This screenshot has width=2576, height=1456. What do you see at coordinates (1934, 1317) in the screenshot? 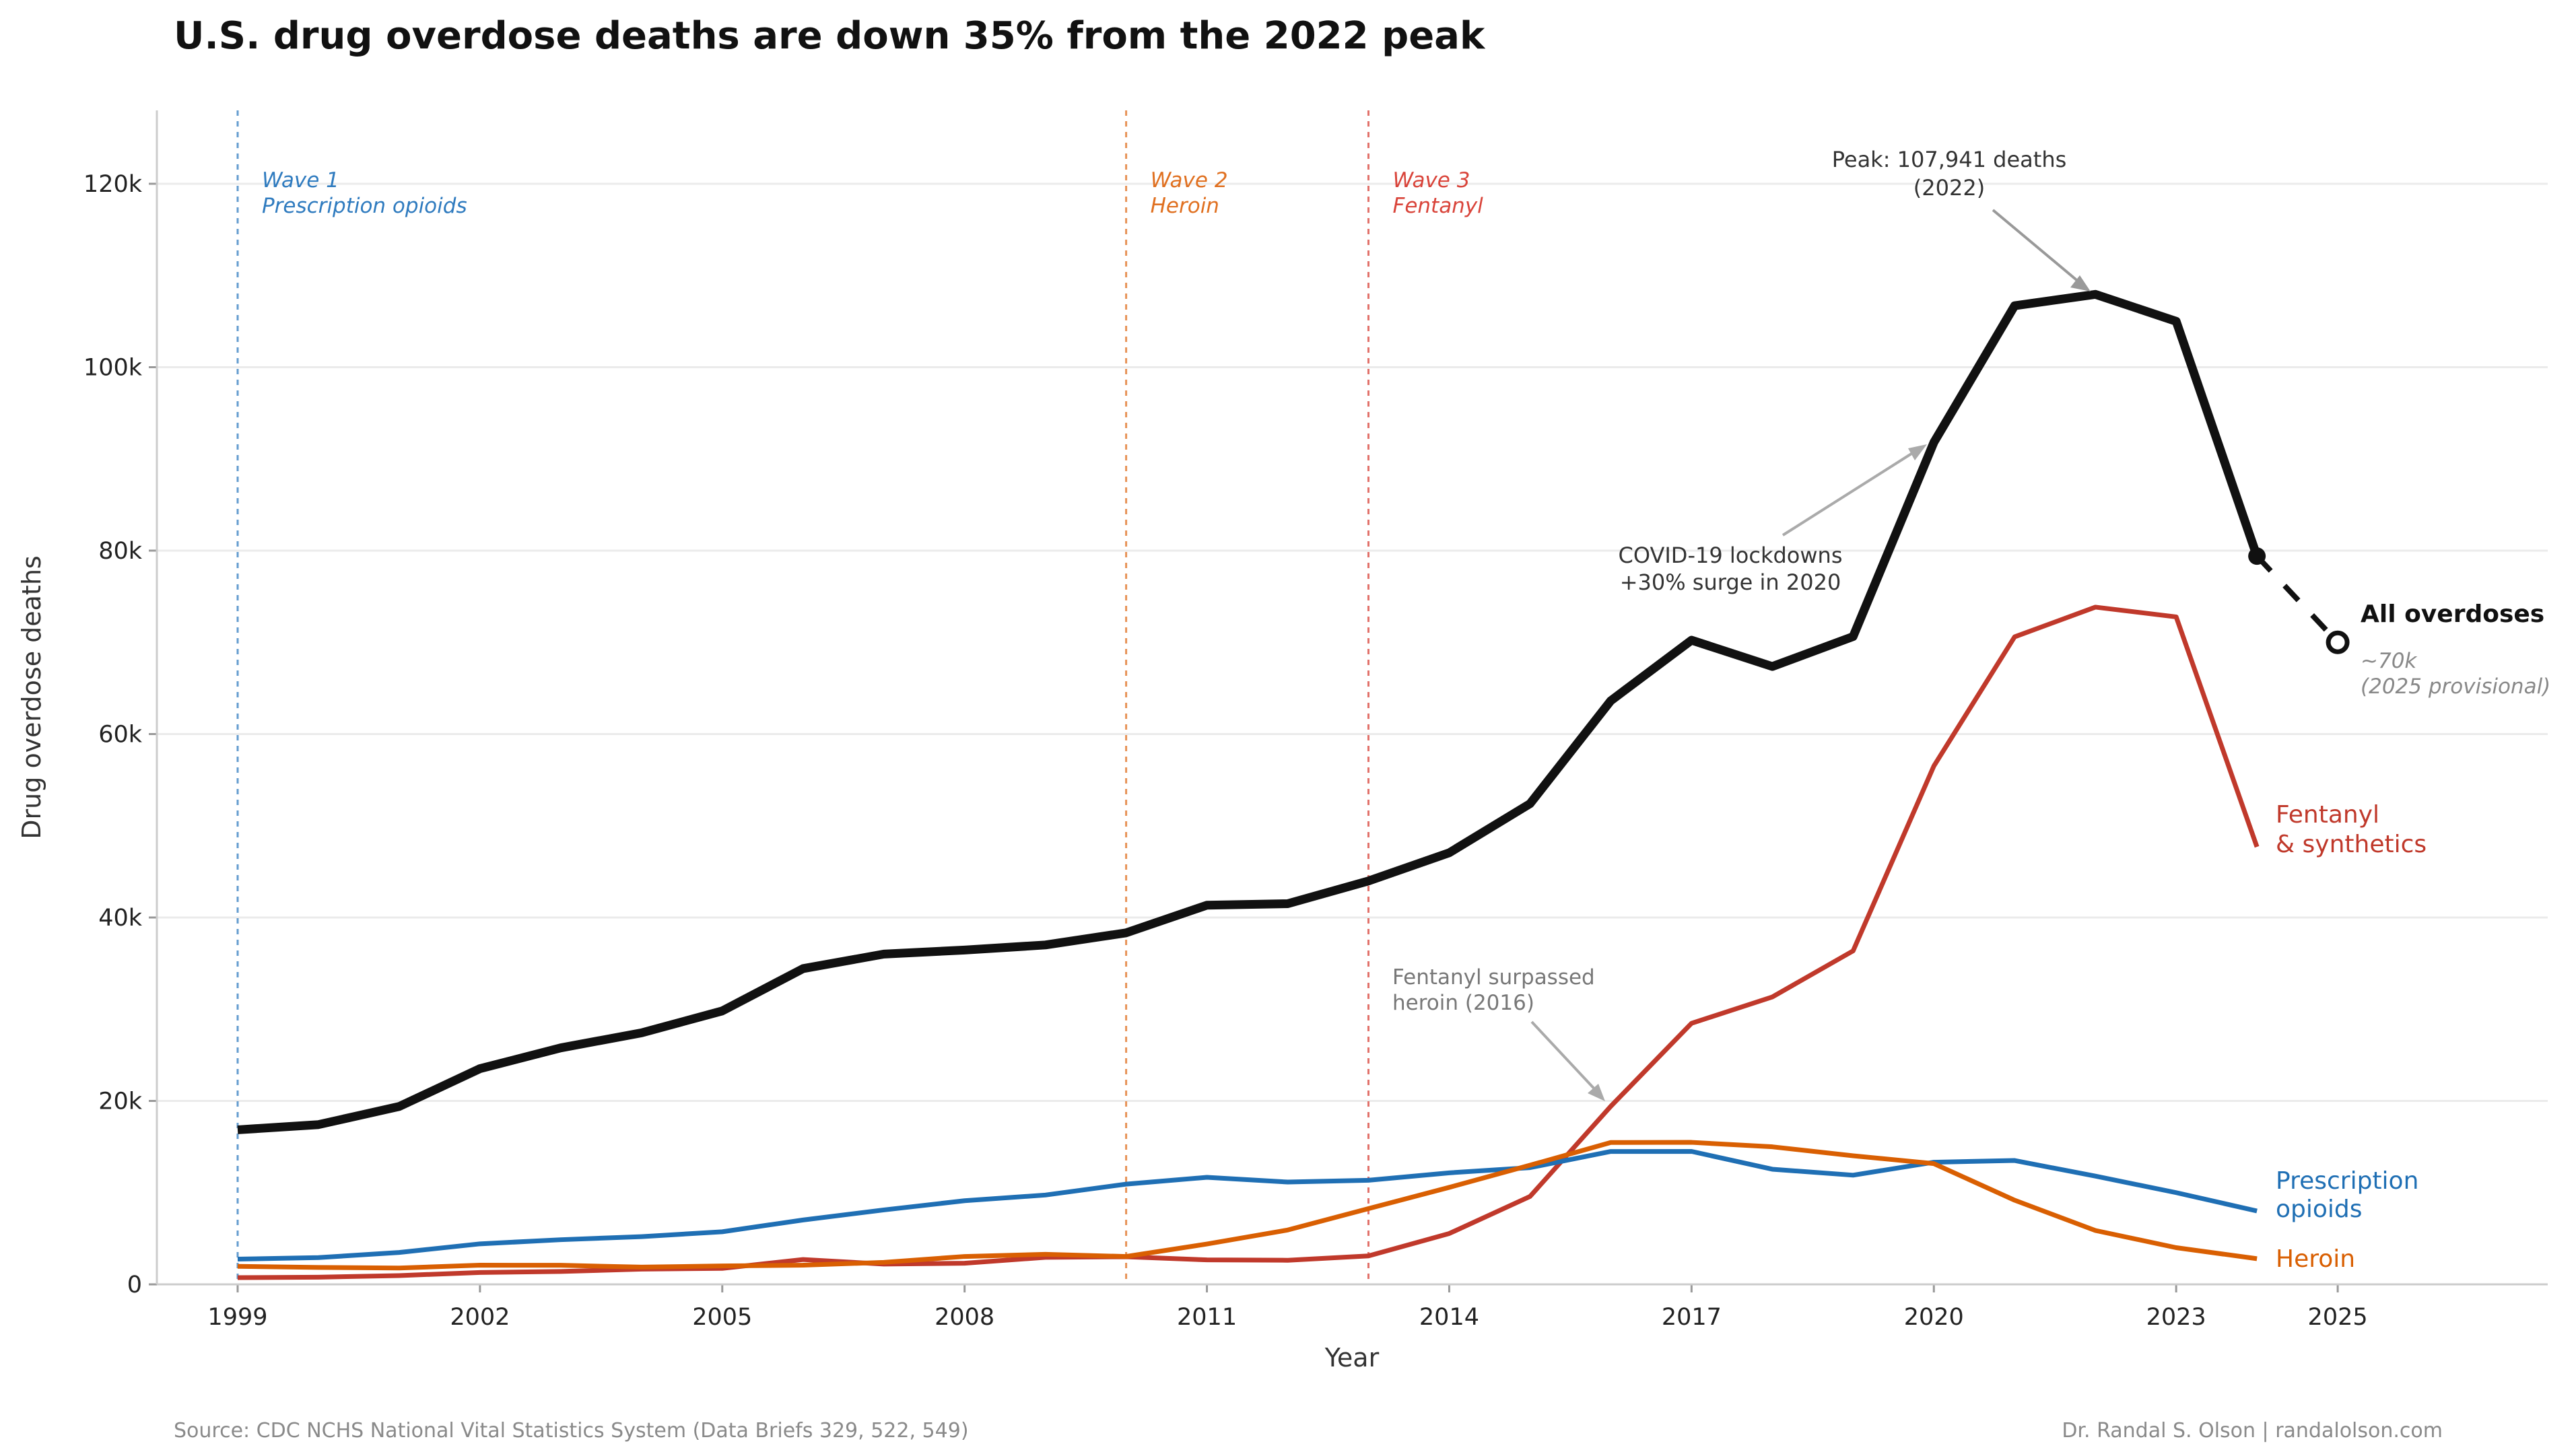
I see `x-tick-label: 2020` at bounding box center [1934, 1317].